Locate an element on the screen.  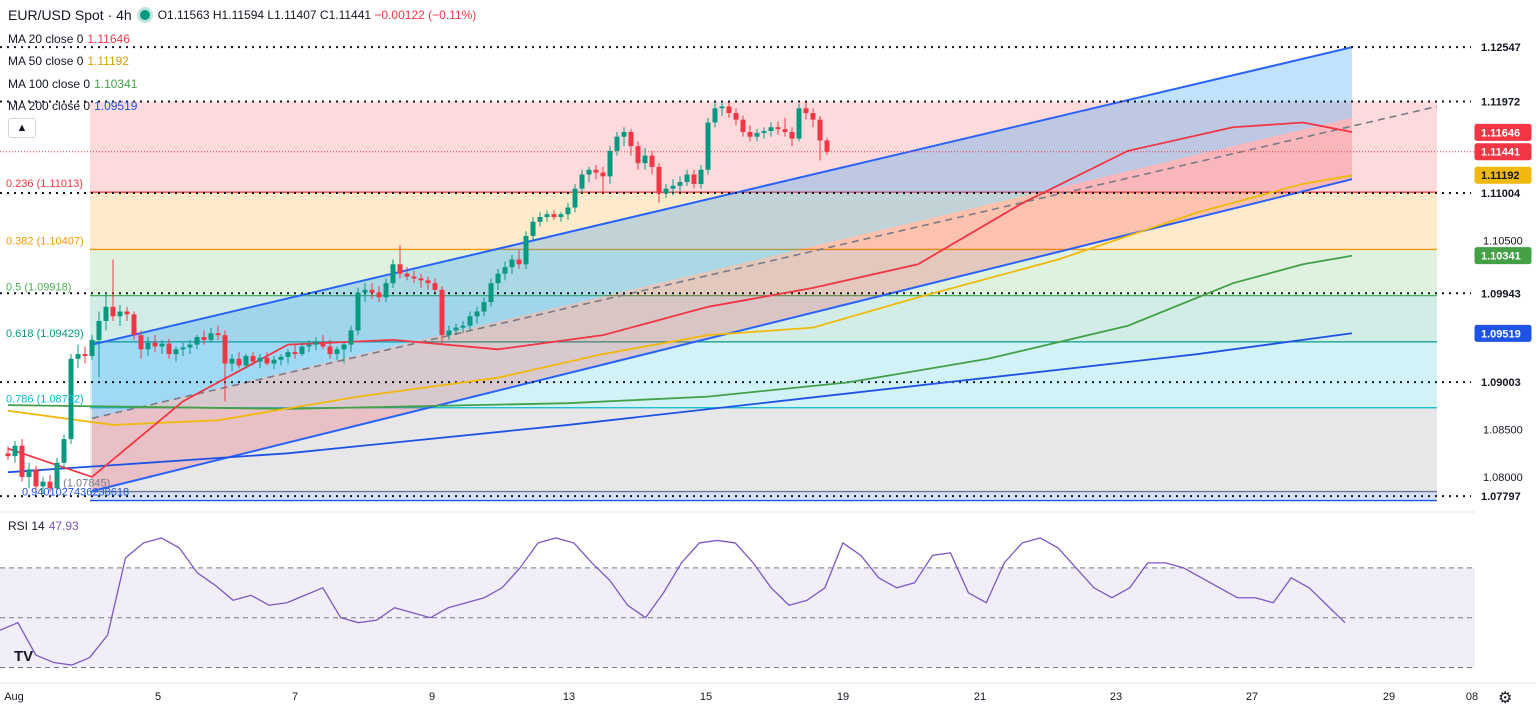
price-axis-tag-label: 1.07797 is located at coordinates (1501, 497).